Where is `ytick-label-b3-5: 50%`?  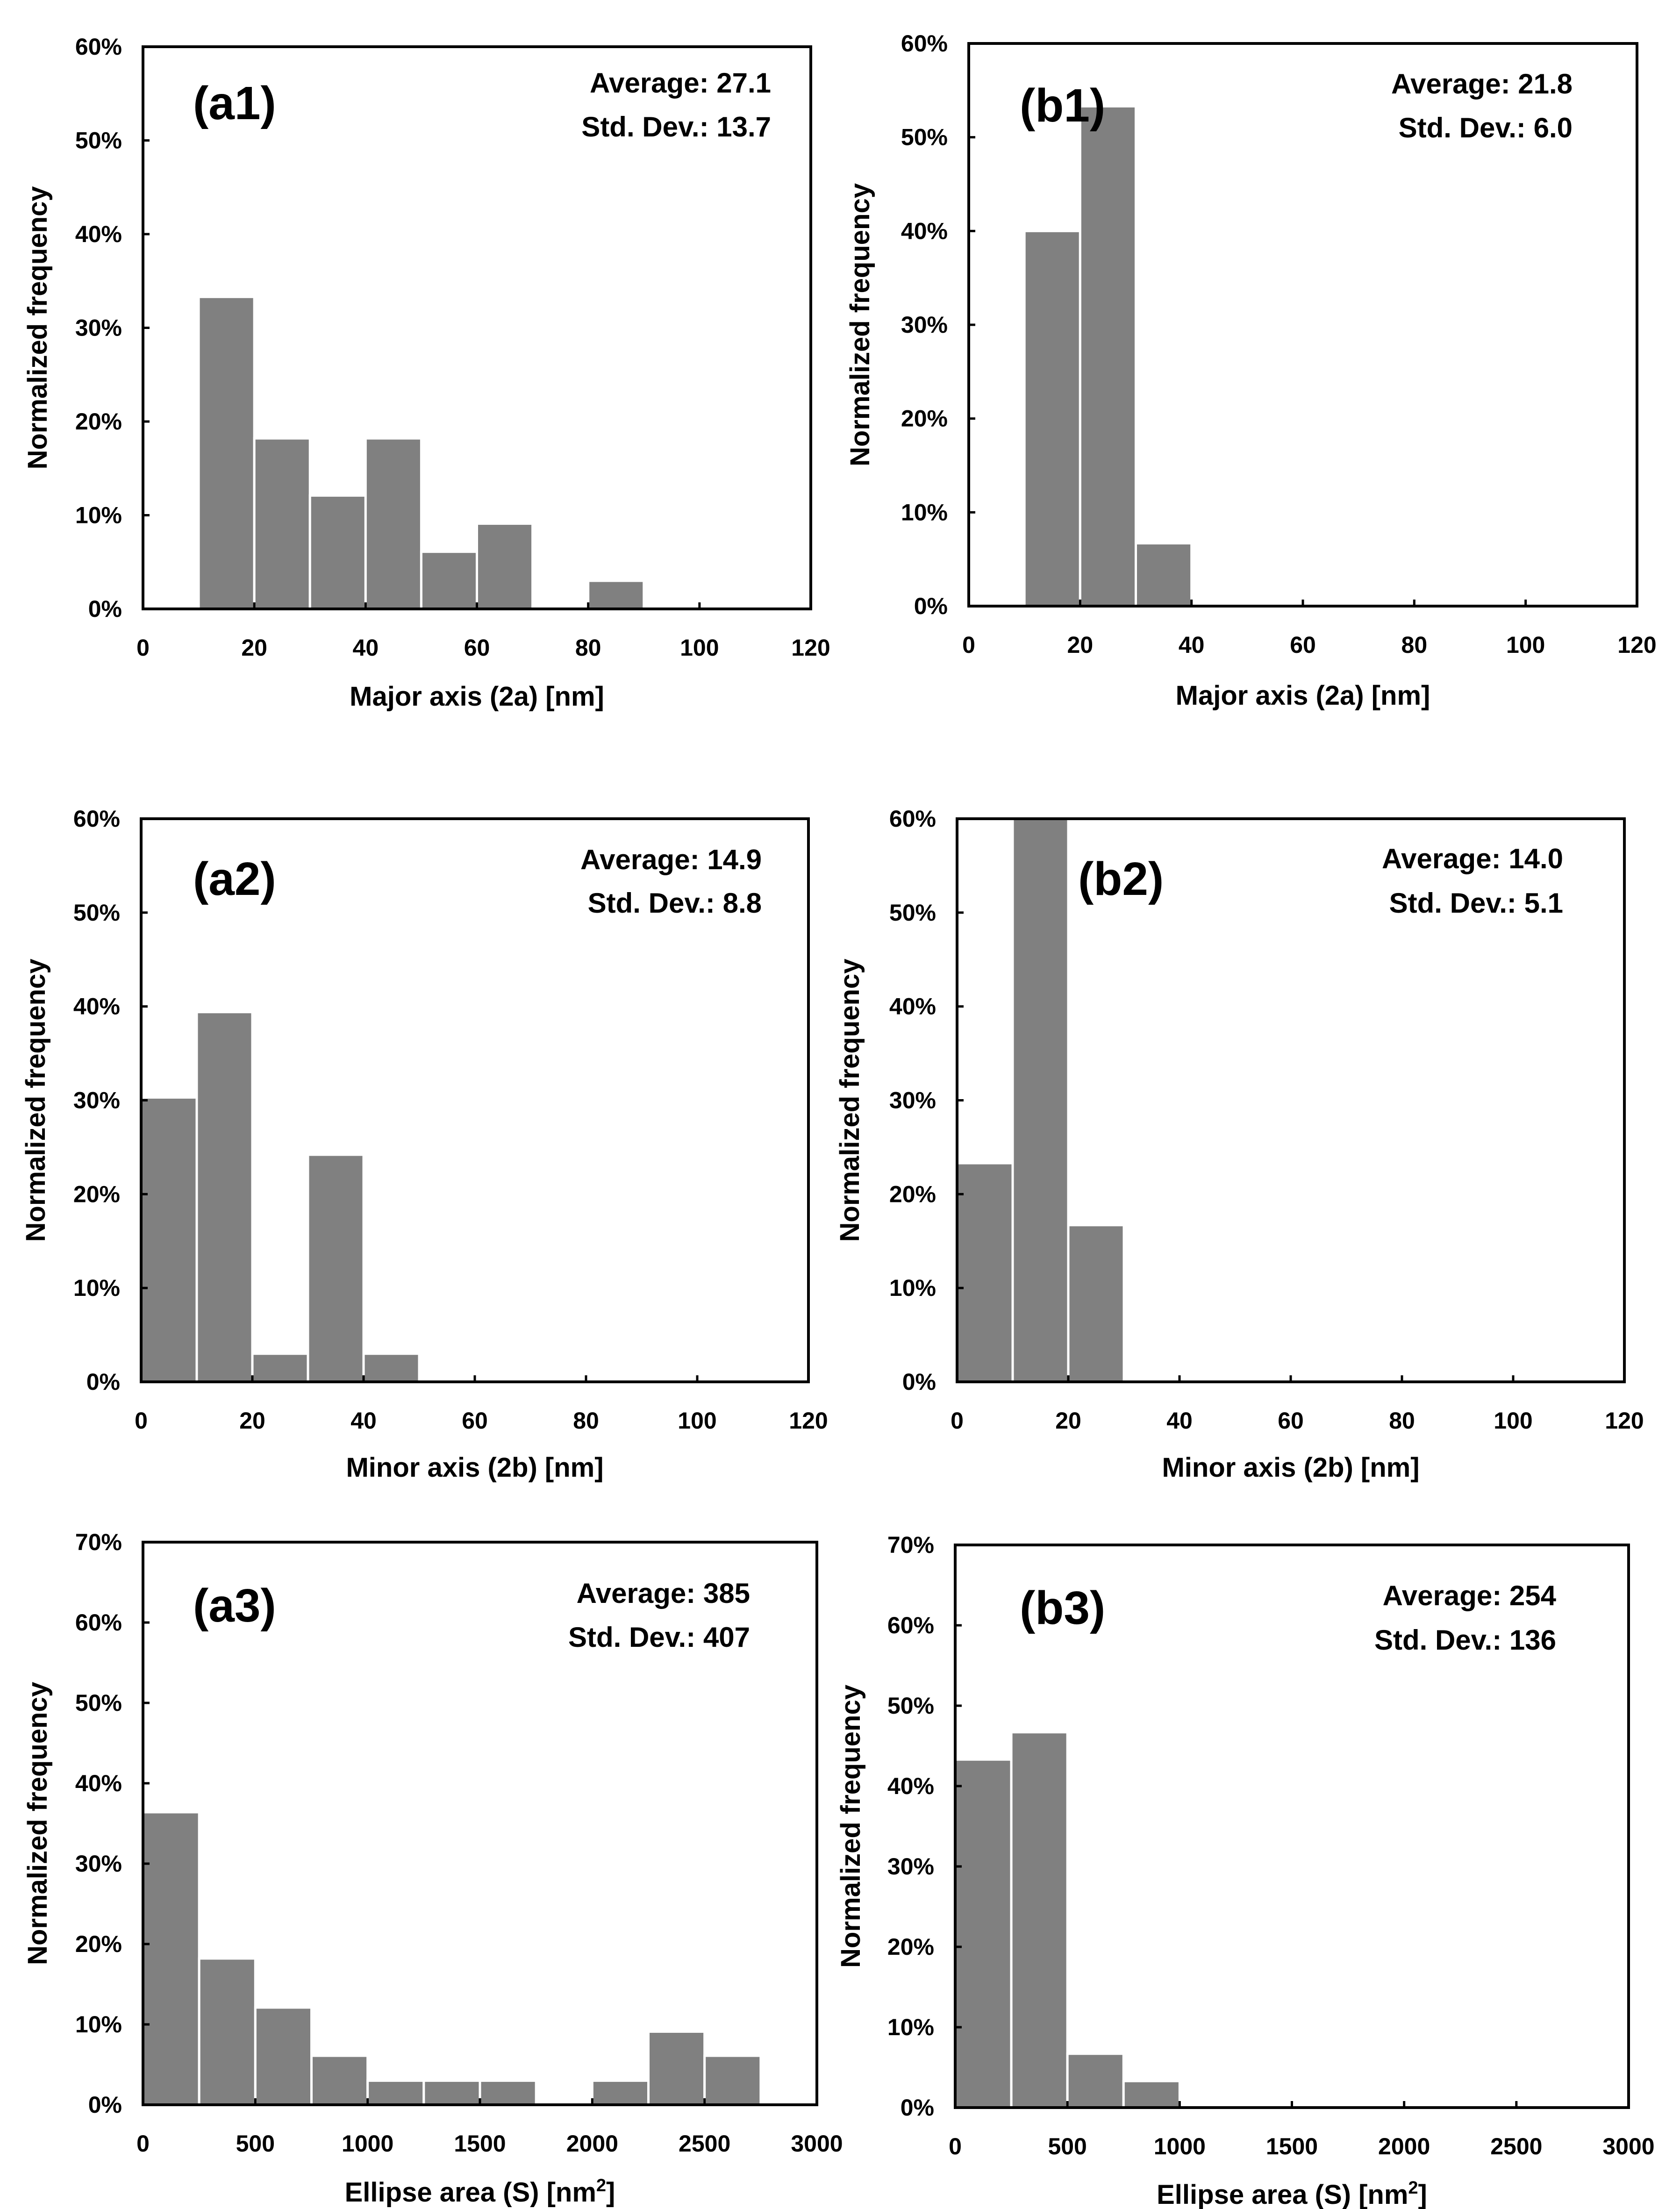 ytick-label-b3-5: 50% is located at coordinates (911, 1706).